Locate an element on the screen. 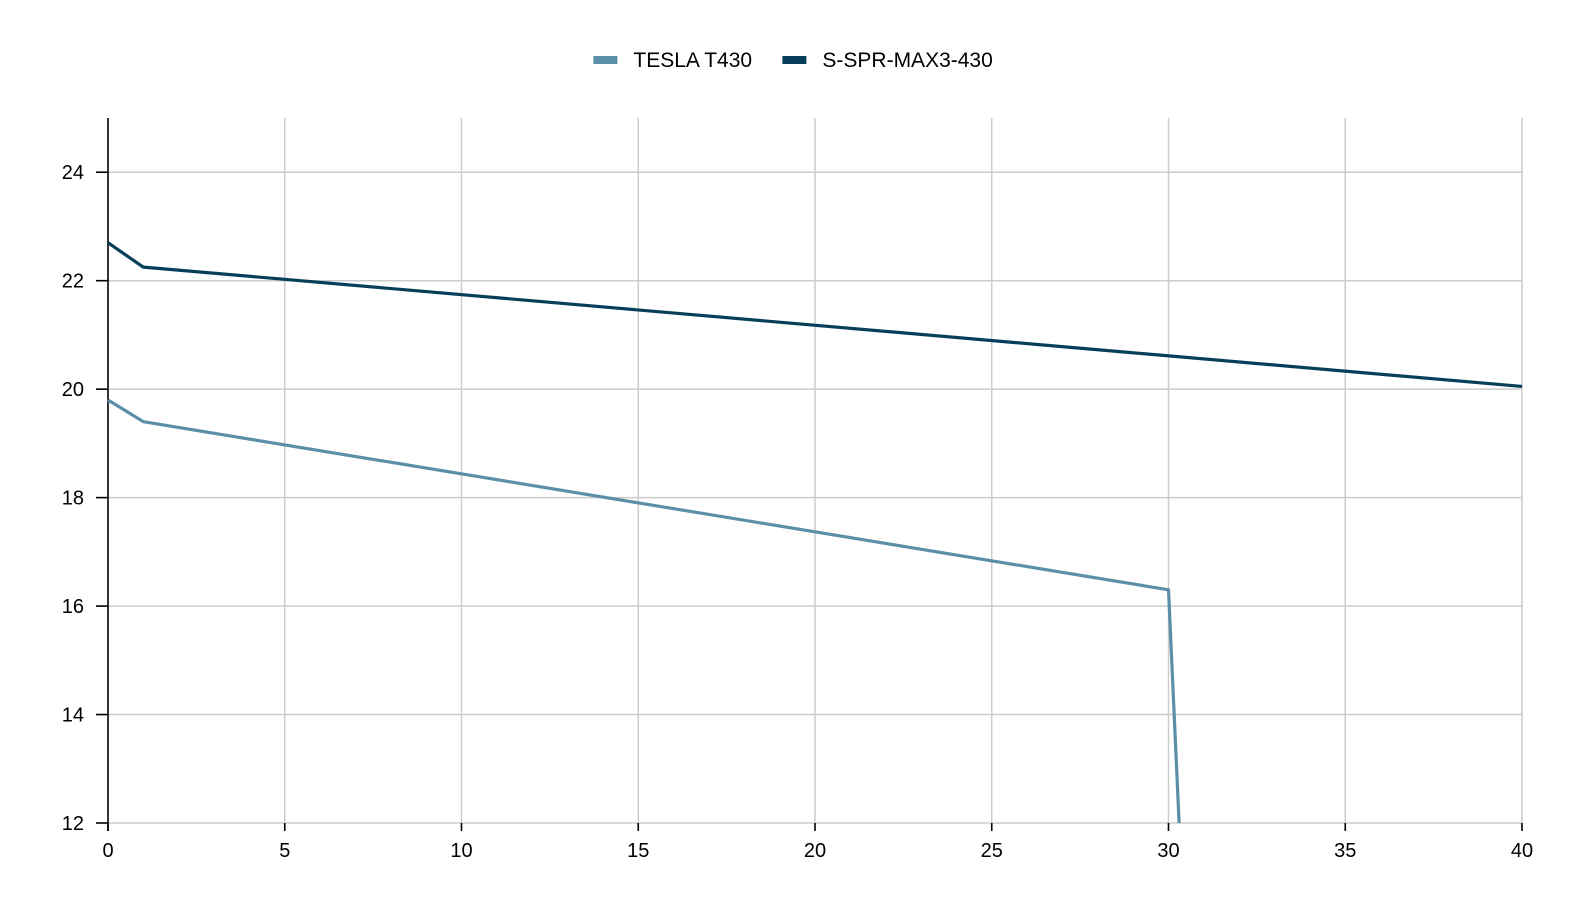 The image size is (1574, 917). legend-label: S-SPR-MAX3-430 is located at coordinates (907, 60).